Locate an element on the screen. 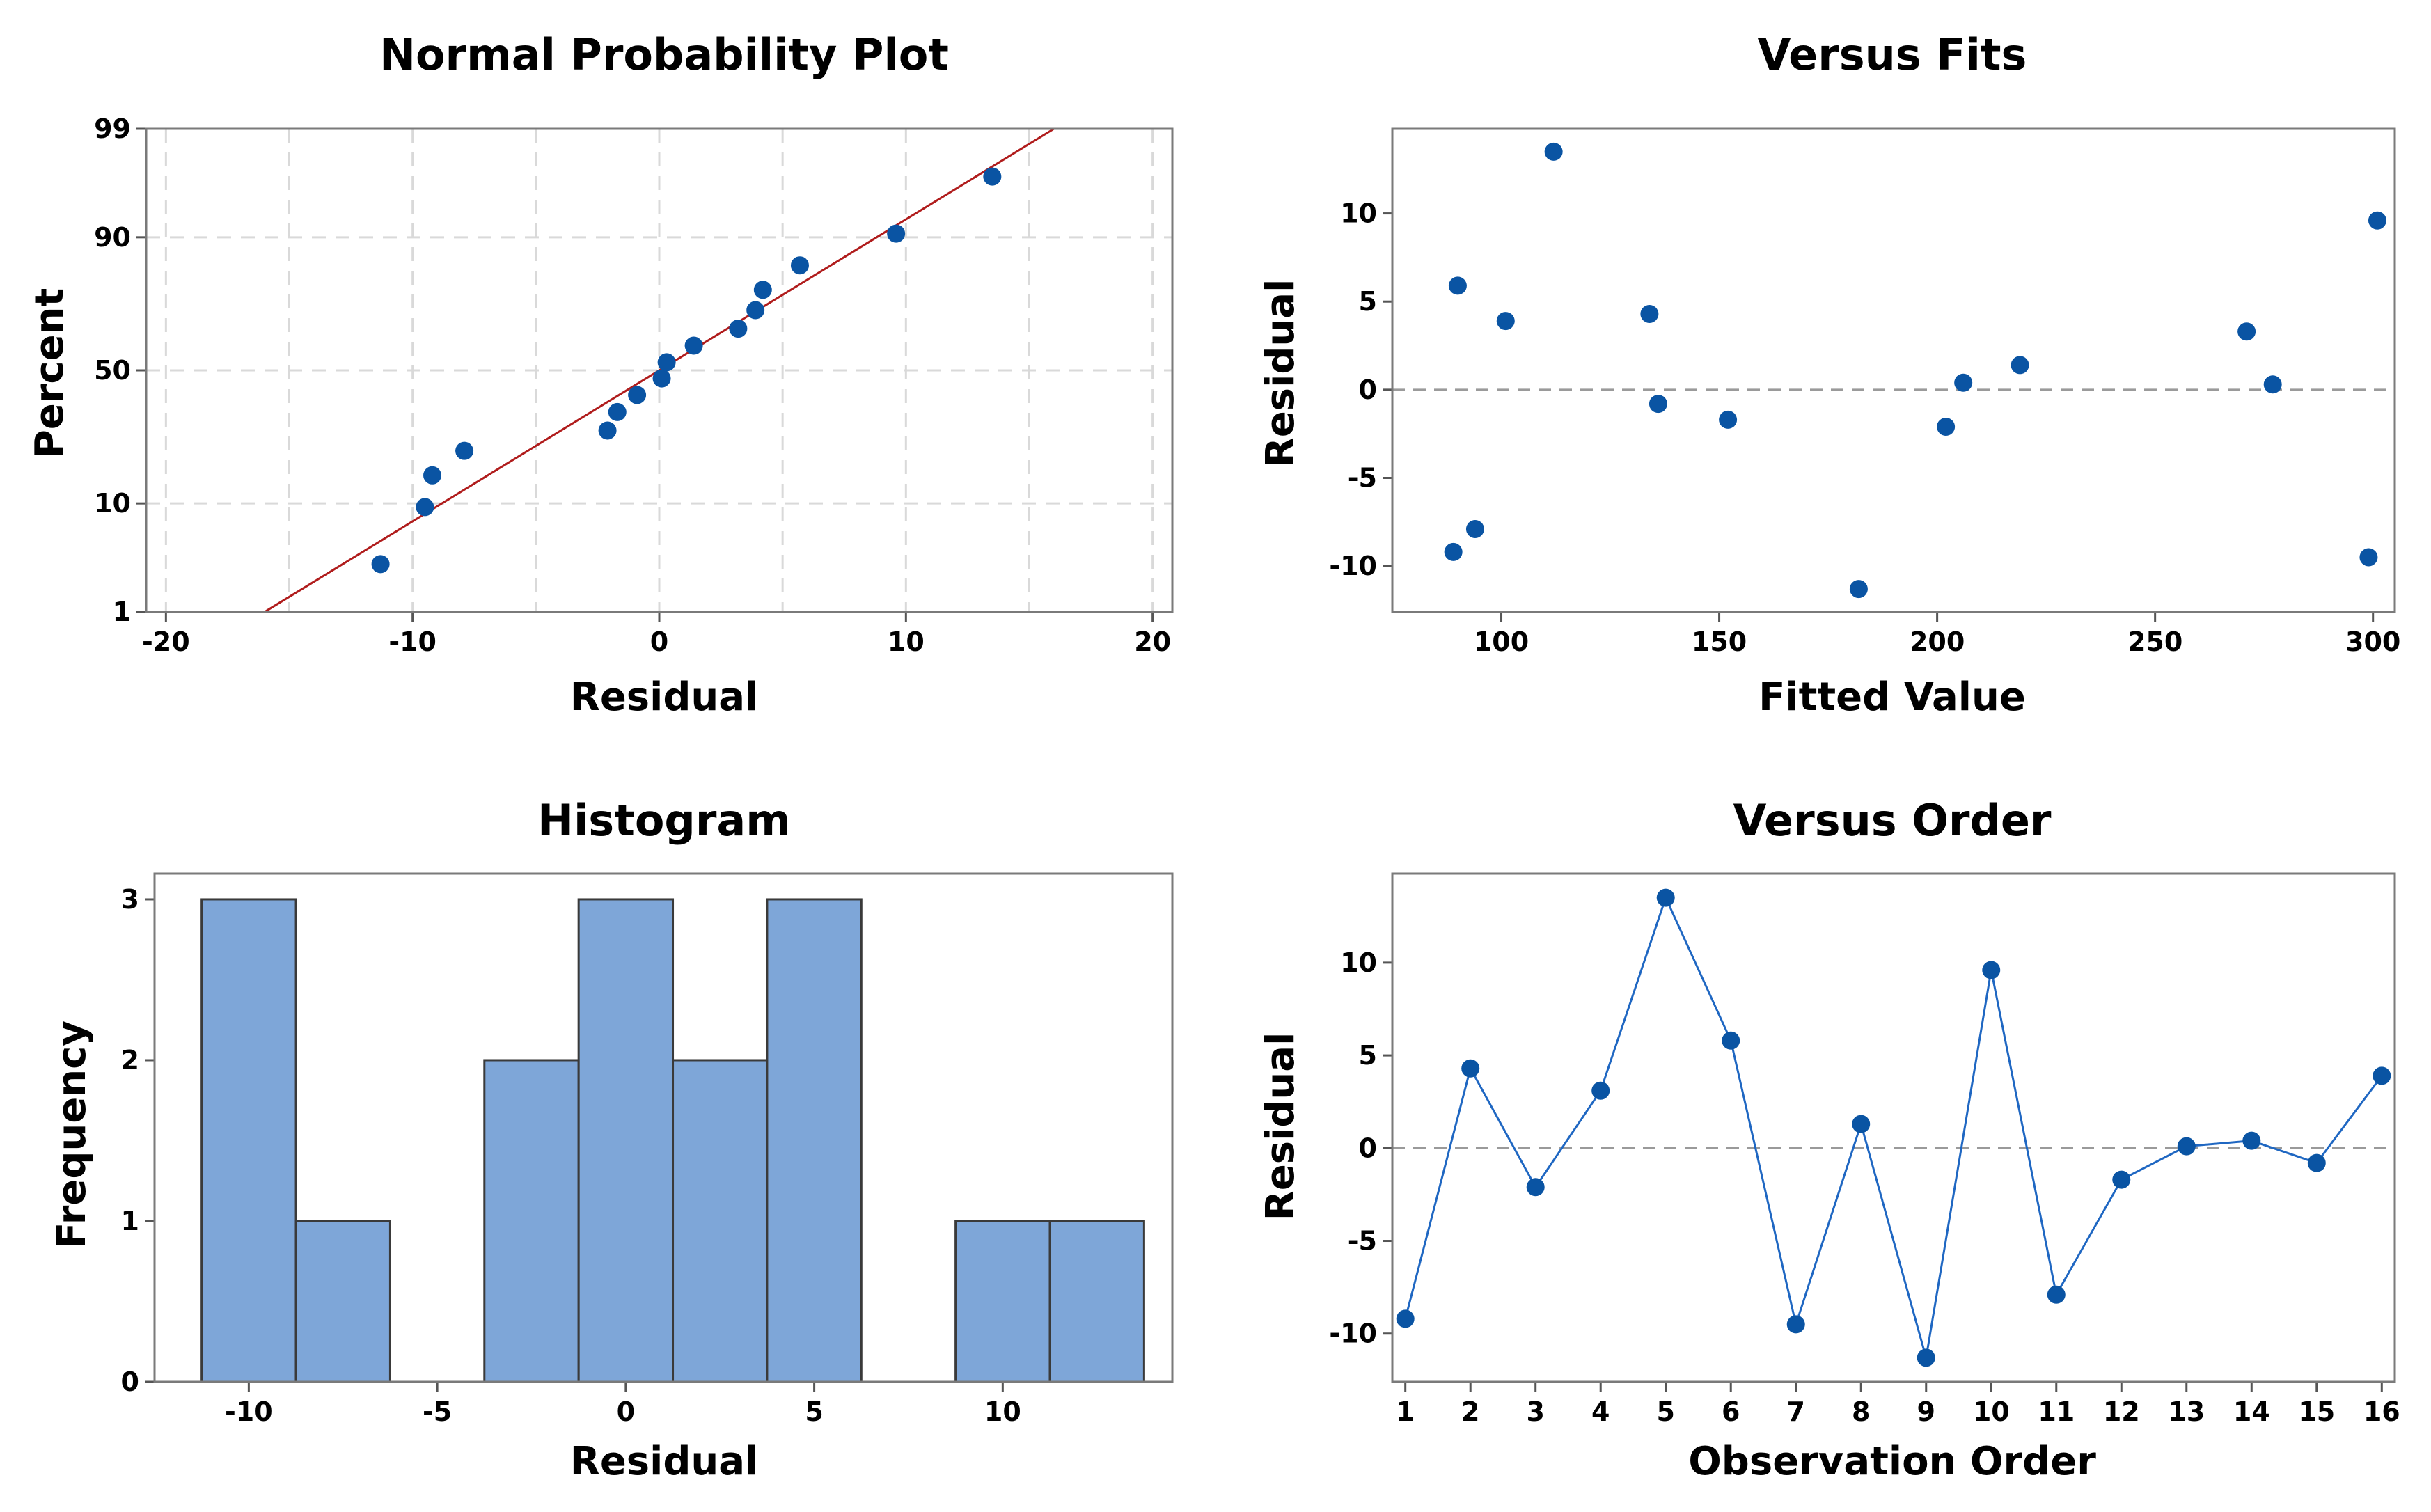 This screenshot has height=1512, width=2431. vfits-ytick-label: 0 is located at coordinates (1368, 390).